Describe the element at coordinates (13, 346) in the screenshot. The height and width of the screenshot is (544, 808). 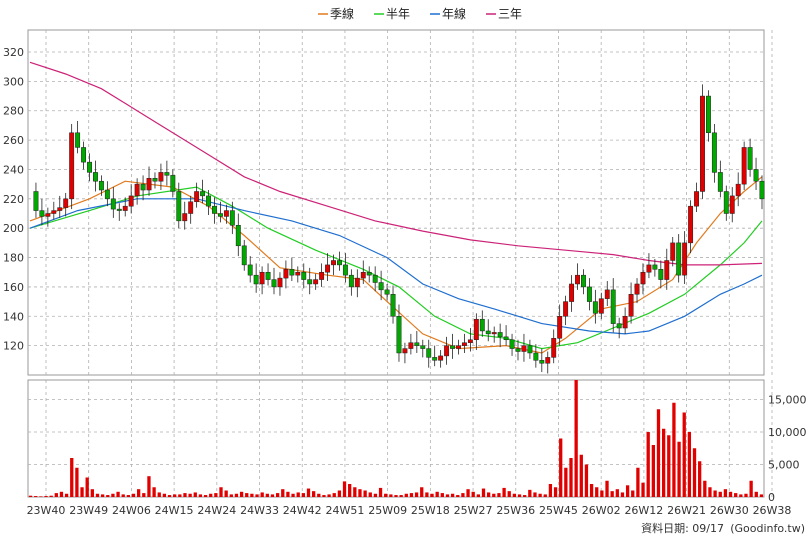
I see `price-tick-120: 120` at that location.